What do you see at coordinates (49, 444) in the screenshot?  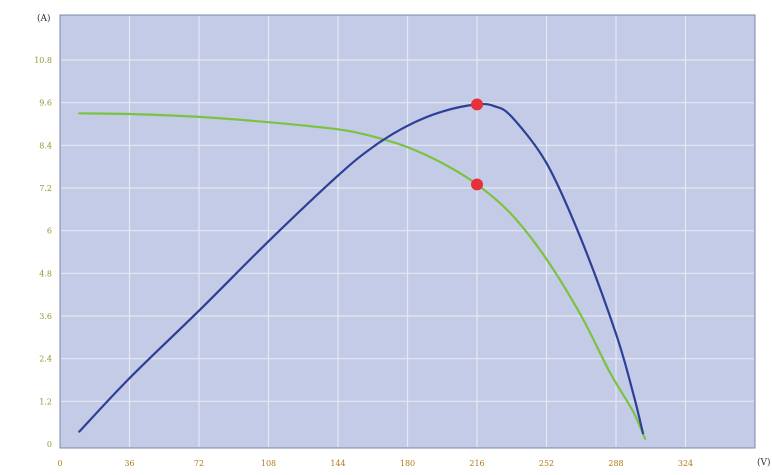 I see `y-tick-label: 0` at bounding box center [49, 444].